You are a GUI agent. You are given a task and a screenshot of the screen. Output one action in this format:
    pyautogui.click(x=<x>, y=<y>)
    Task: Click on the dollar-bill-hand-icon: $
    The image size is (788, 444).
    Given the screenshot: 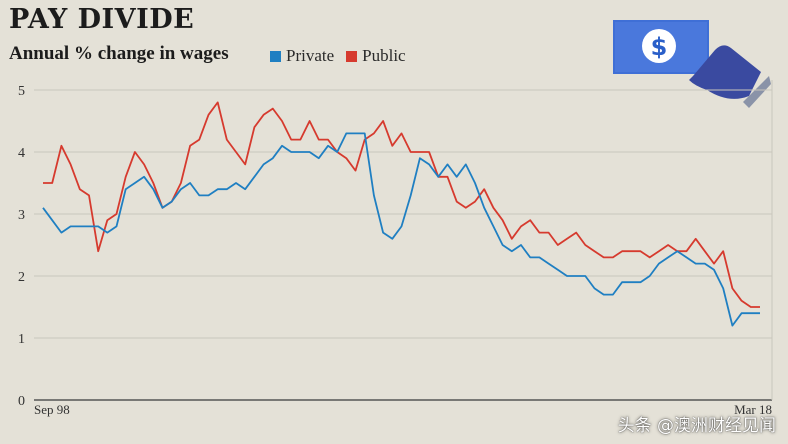 What is the action you would take?
    pyautogui.click(x=691, y=66)
    